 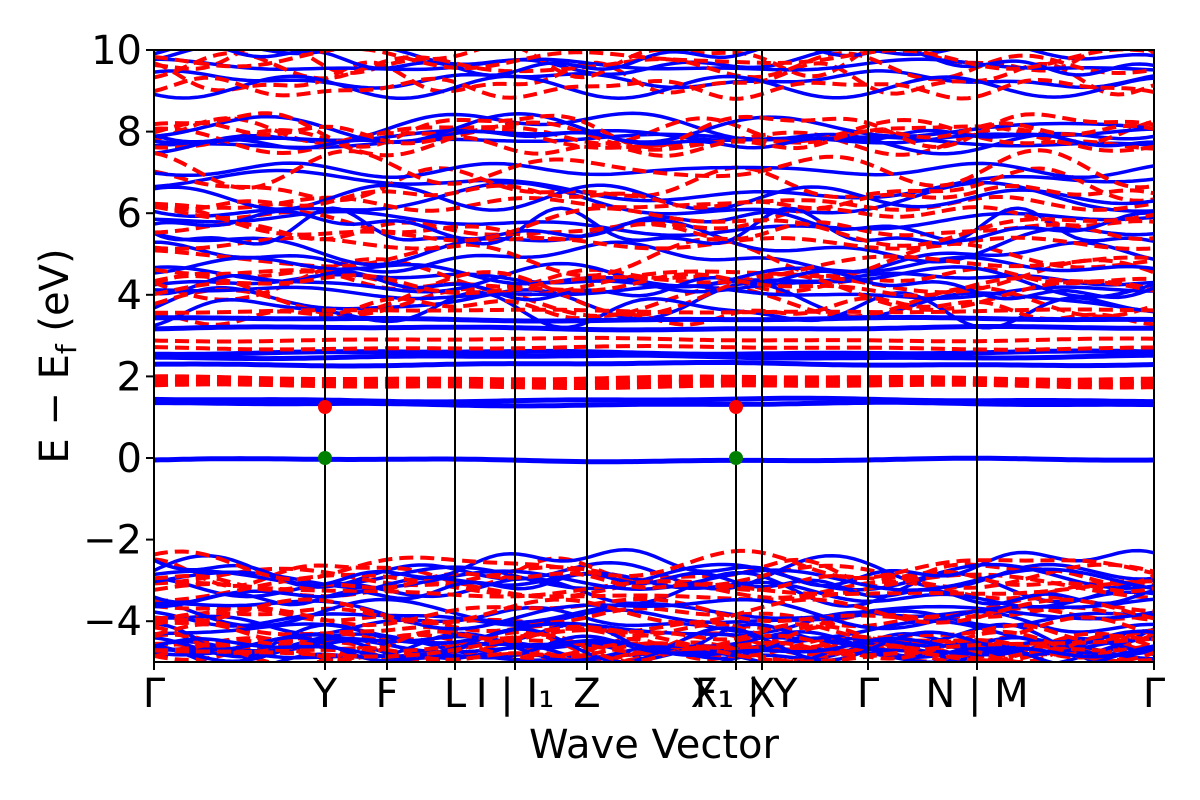 What do you see at coordinates (455, 694) in the screenshot?
I see `x-tick-label: L` at bounding box center [455, 694].